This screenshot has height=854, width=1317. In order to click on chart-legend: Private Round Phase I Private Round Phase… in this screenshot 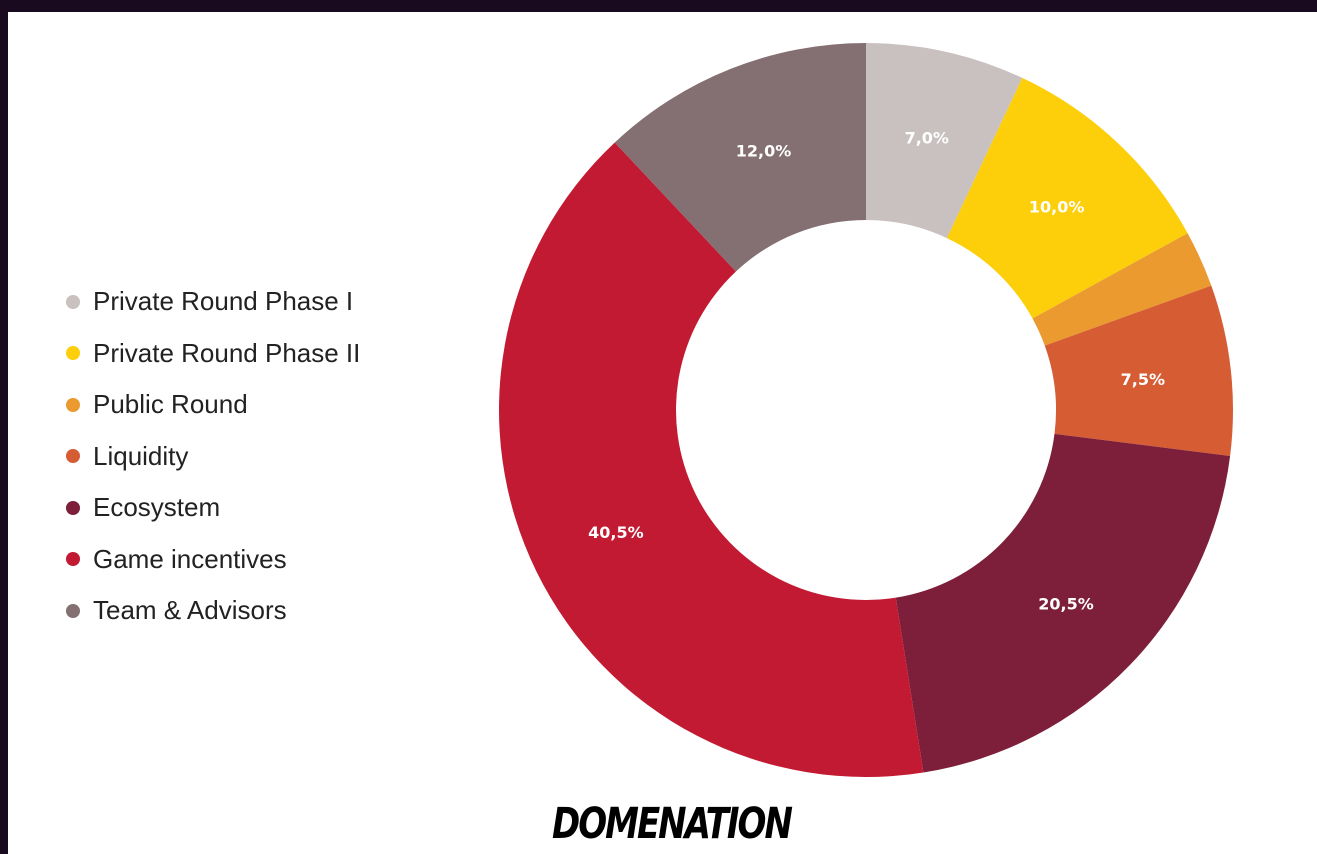, I will do `click(213, 456)`.